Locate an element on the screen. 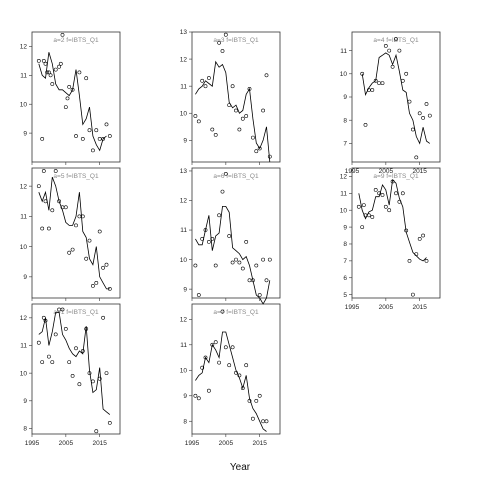  y-tick-label: 5 is located at coordinates (345, 295).